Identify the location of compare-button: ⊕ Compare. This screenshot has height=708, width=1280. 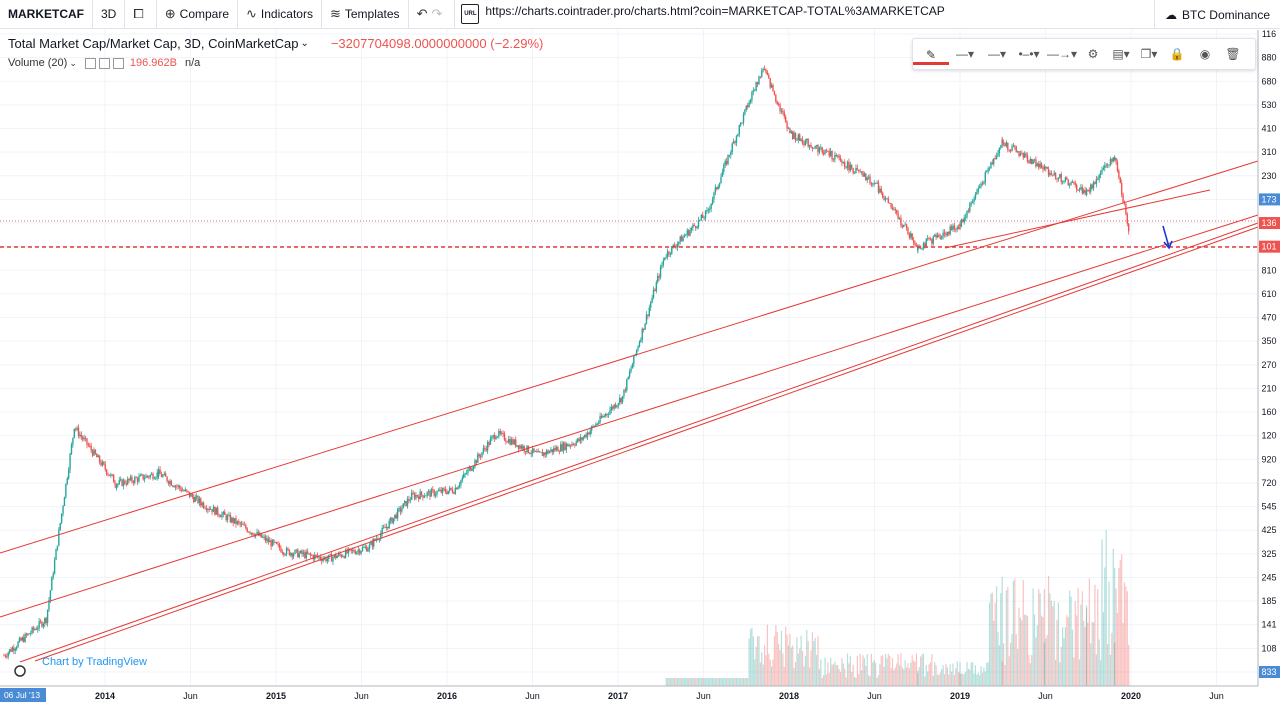
(198, 14).